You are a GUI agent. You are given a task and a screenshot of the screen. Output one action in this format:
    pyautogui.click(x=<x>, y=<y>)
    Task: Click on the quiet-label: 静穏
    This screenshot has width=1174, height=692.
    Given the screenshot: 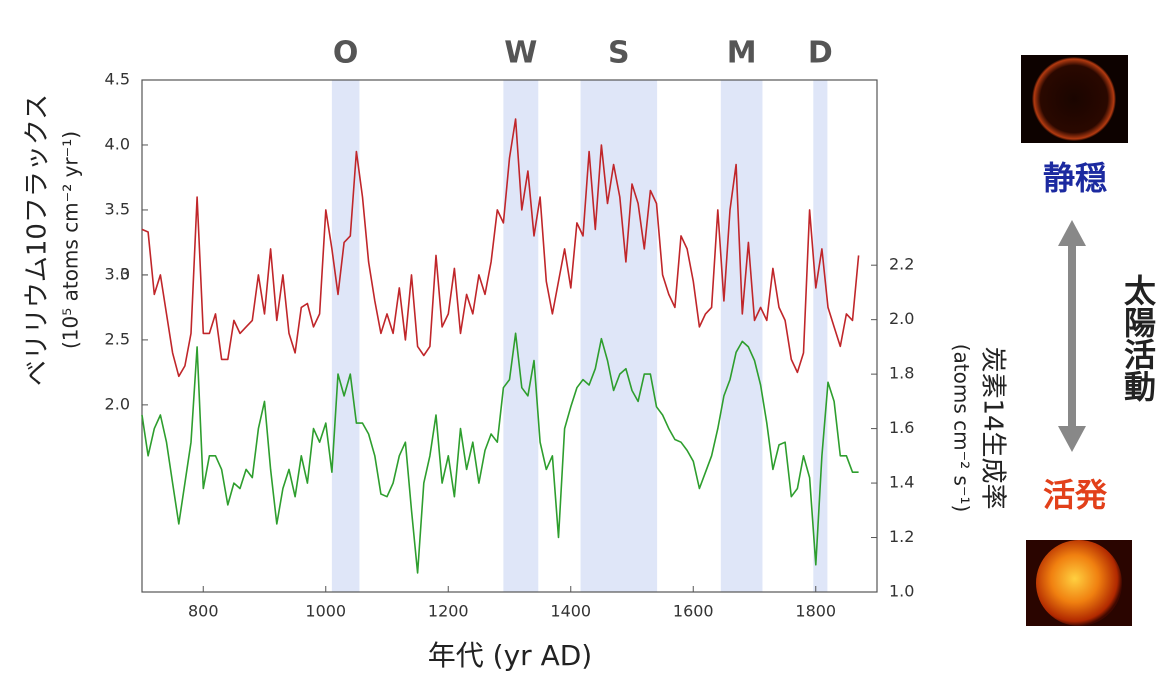 What is the action you would take?
    pyautogui.click(x=1075, y=178)
    